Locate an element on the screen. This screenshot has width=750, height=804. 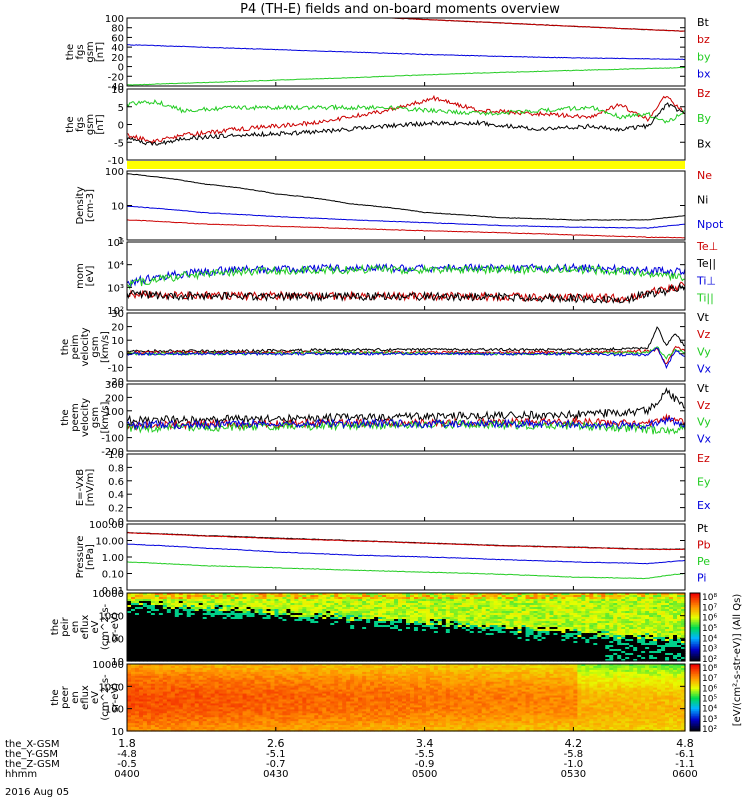
legend-Ti: Ti⊥ is located at coordinates (706, 280).